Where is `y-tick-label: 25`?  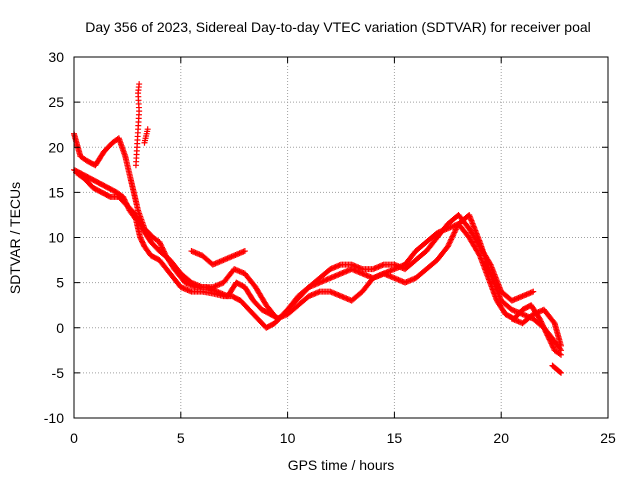
y-tick-label: 25 is located at coordinates (56, 102).